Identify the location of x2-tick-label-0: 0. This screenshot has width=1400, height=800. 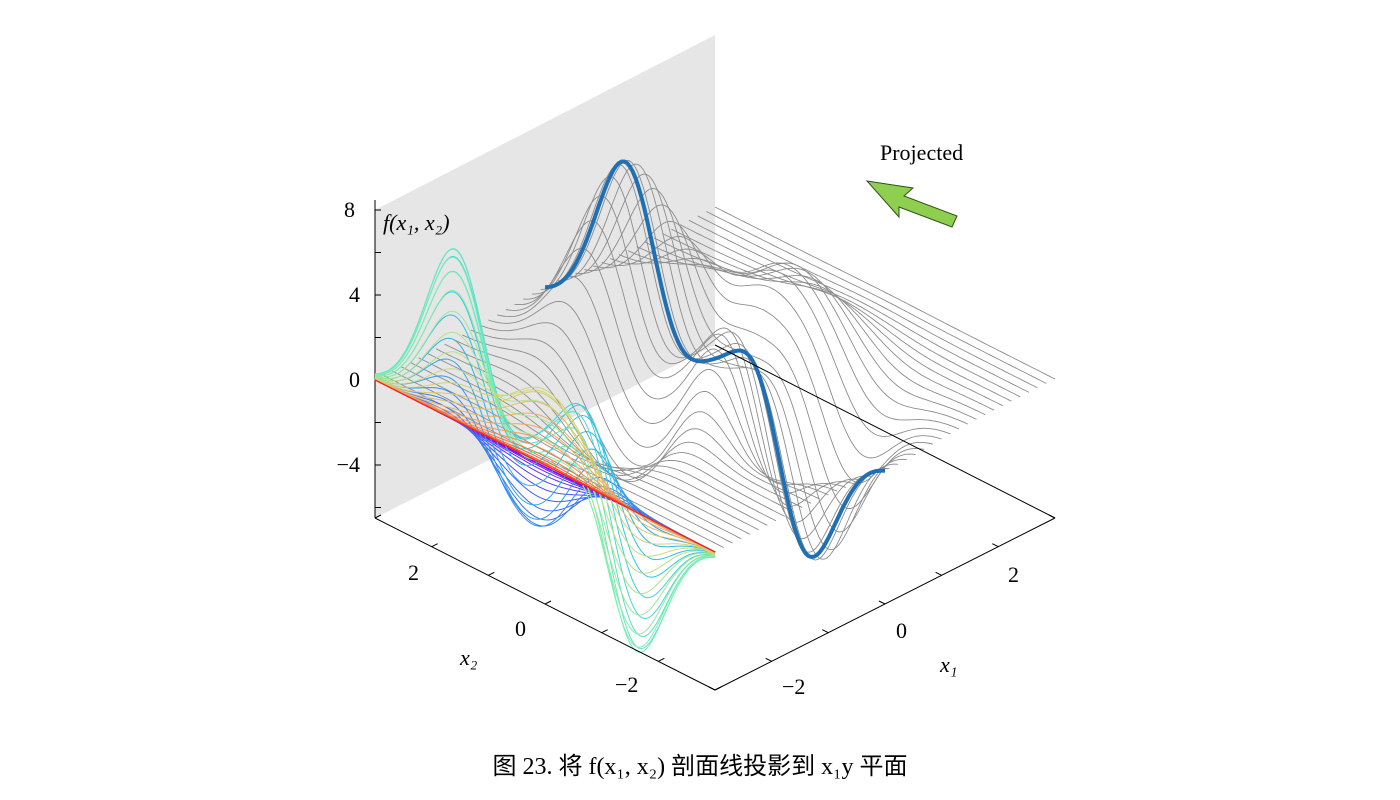
(520, 628).